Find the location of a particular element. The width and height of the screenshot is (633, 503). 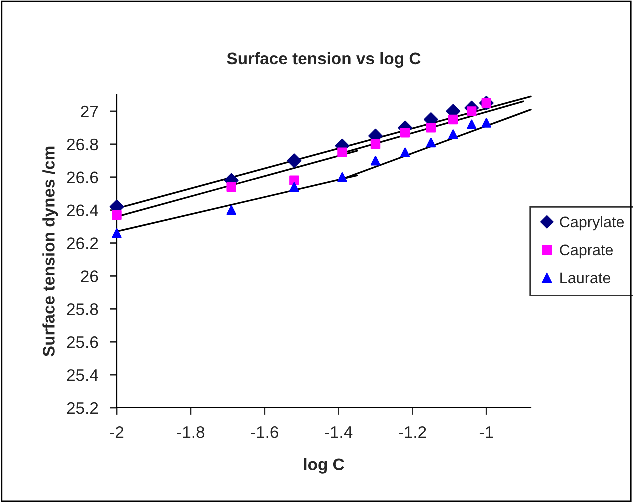

x-tick-label: -1.8 is located at coordinates (191, 432).